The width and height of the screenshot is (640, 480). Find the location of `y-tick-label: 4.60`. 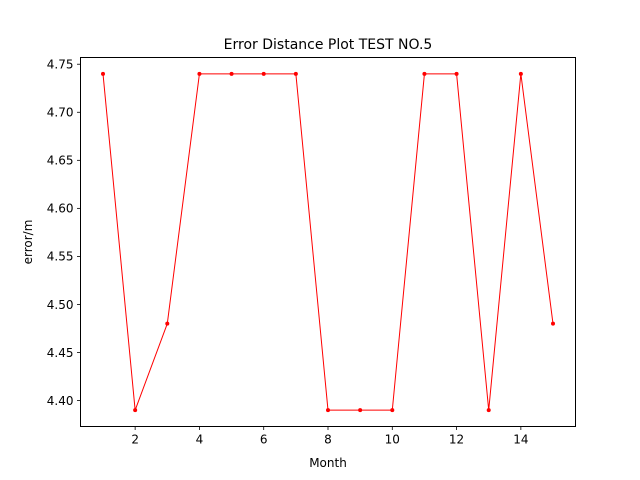

y-tick-label: 4.60 is located at coordinates (60, 209).